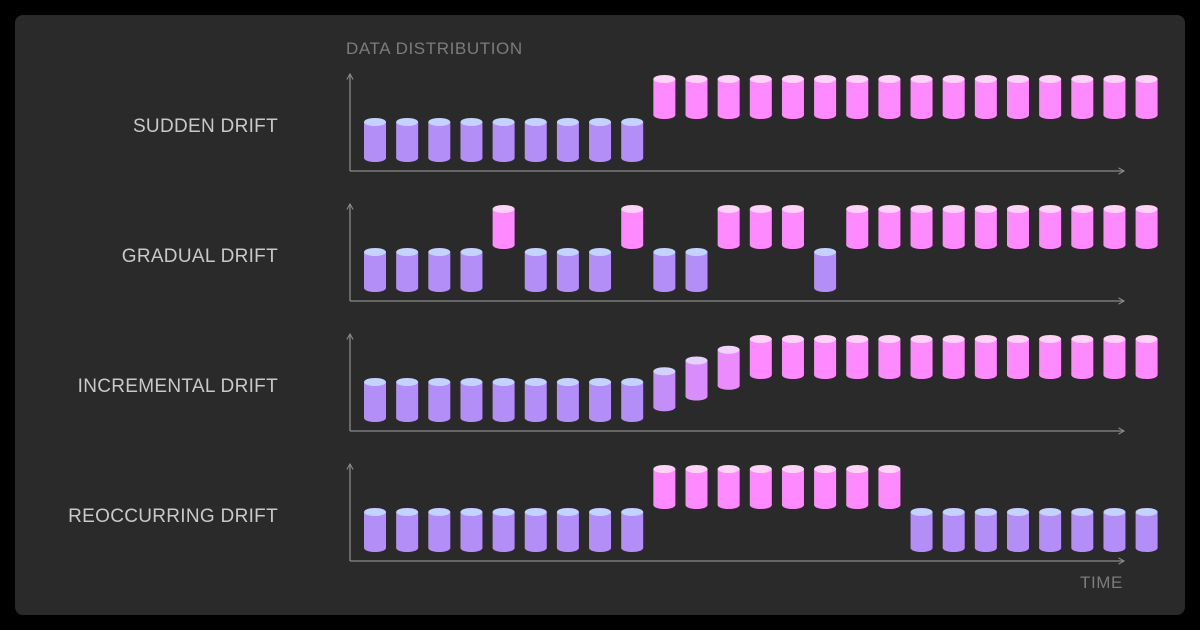 The image size is (1200, 630). Describe the element at coordinates (173, 516) in the screenshot. I see `row-label: REOCCURRING DRIFT` at that location.